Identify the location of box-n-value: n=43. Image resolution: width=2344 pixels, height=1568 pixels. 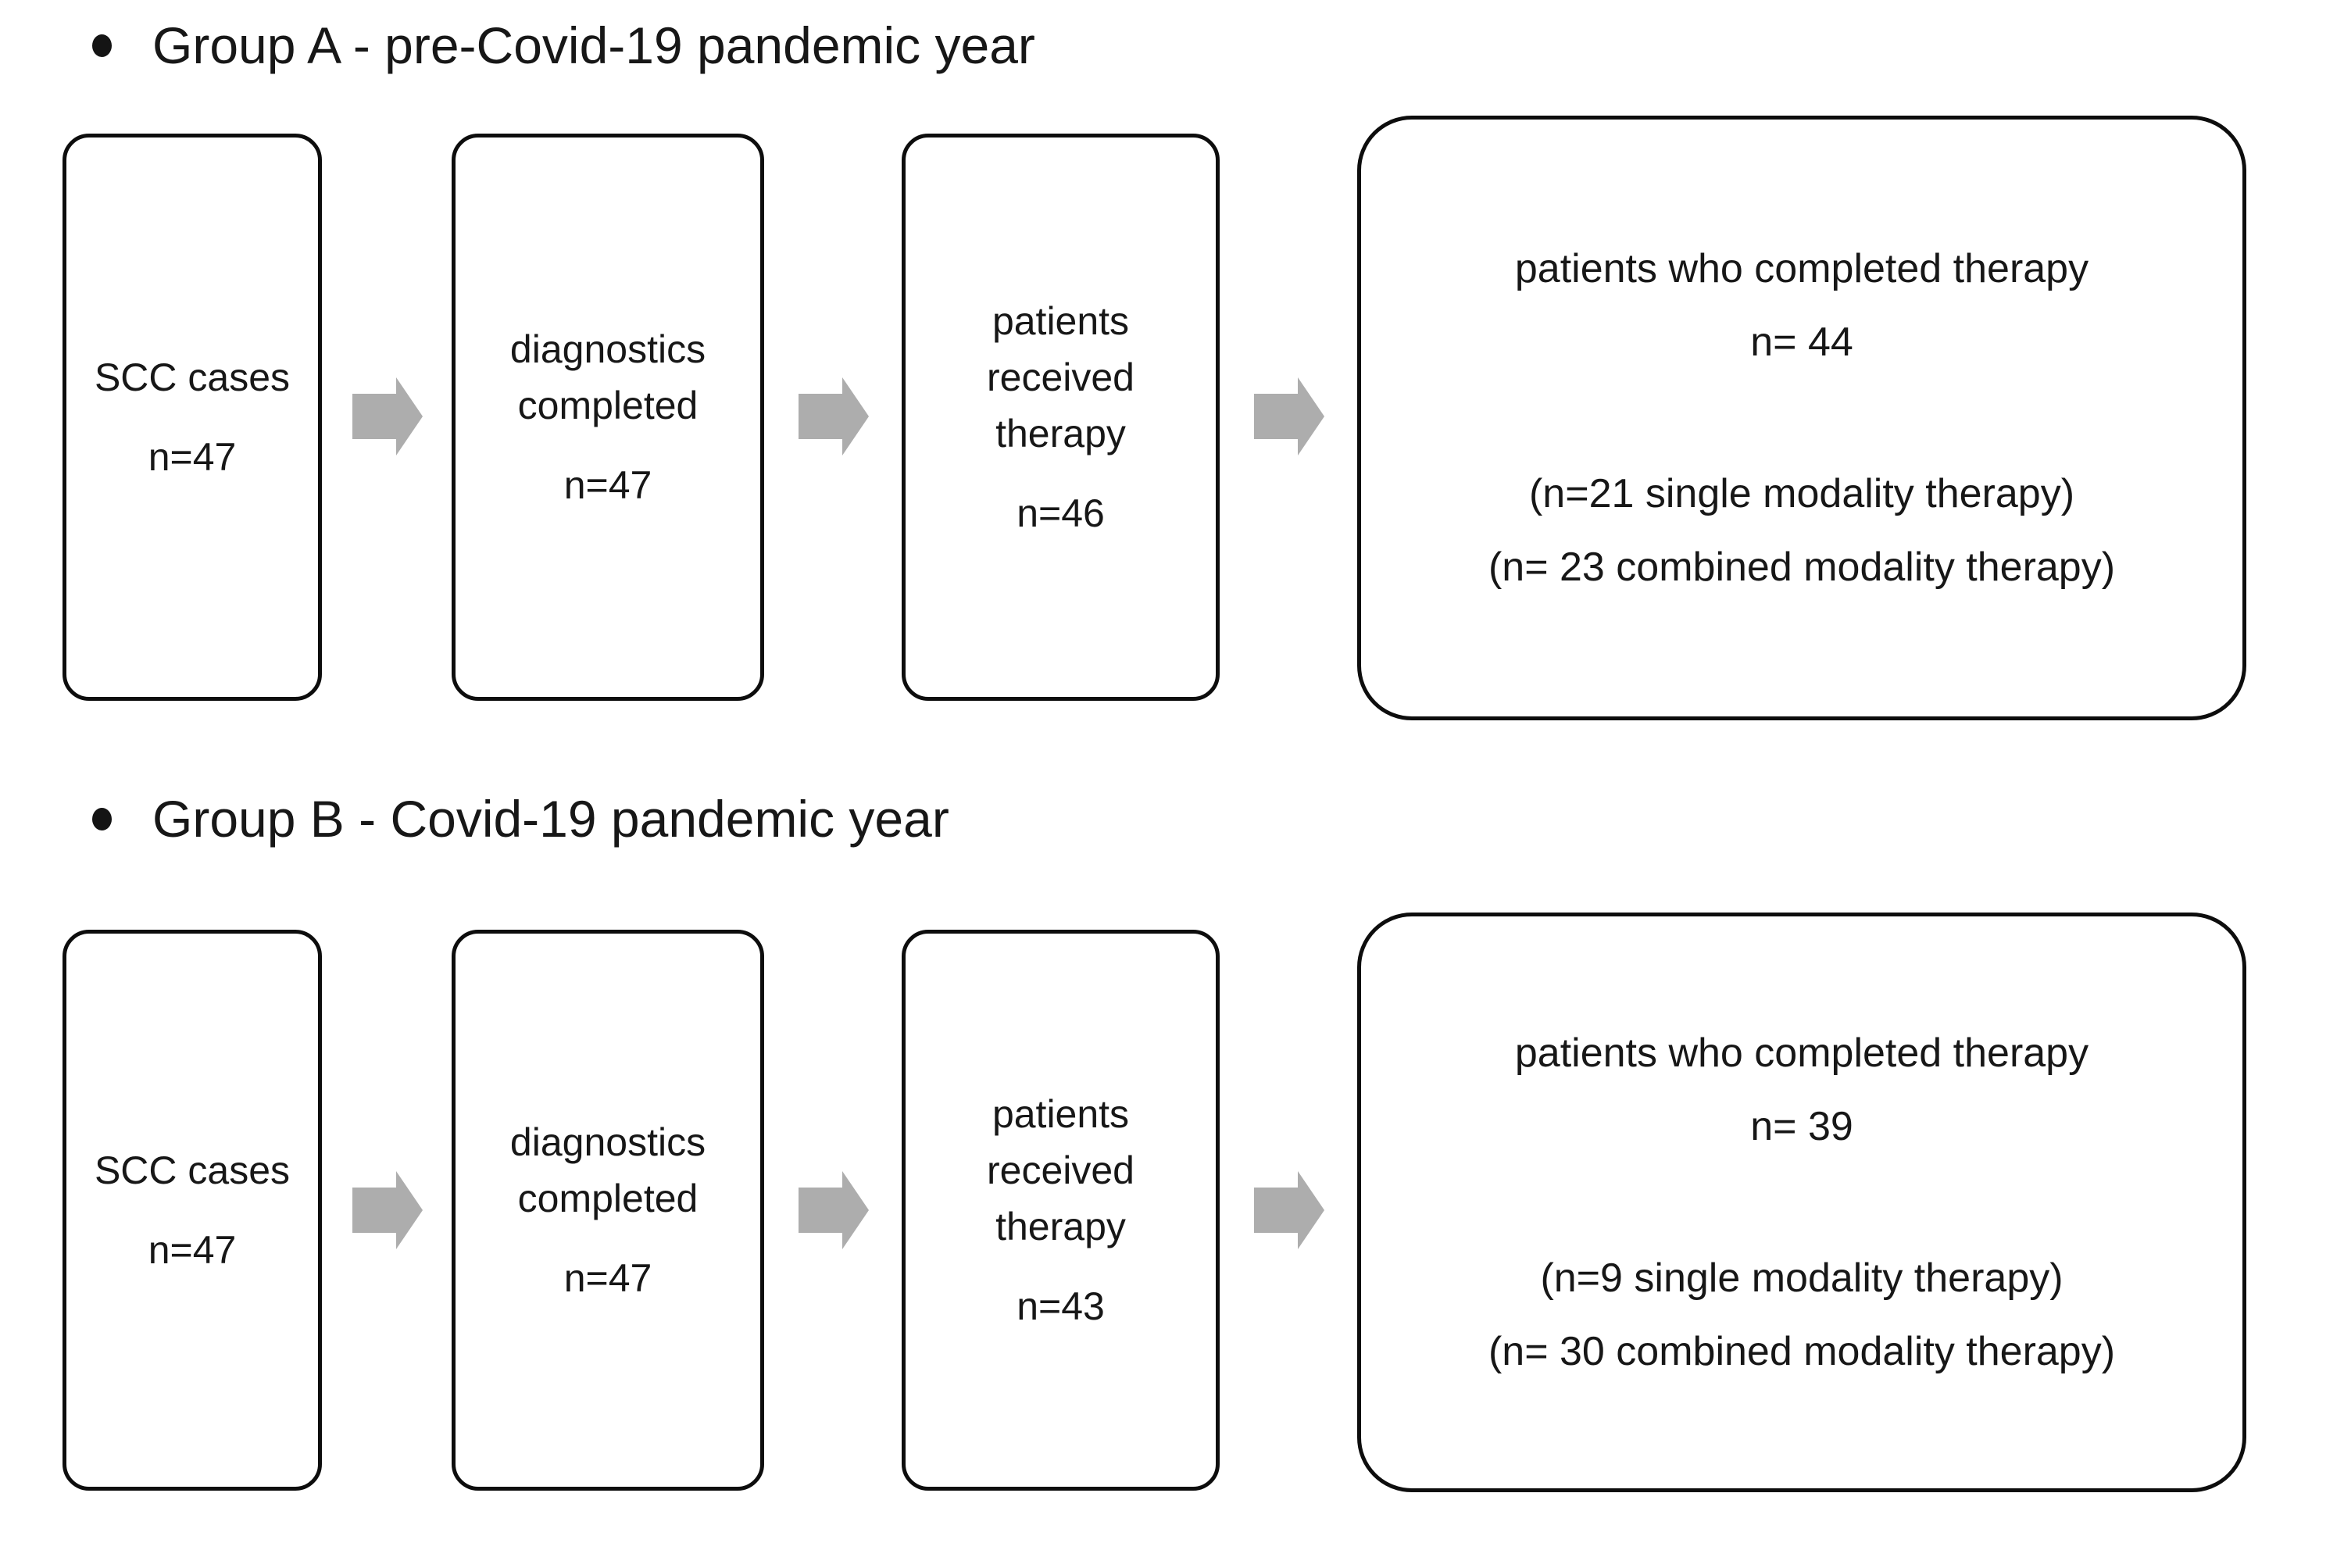
(1061, 1306).